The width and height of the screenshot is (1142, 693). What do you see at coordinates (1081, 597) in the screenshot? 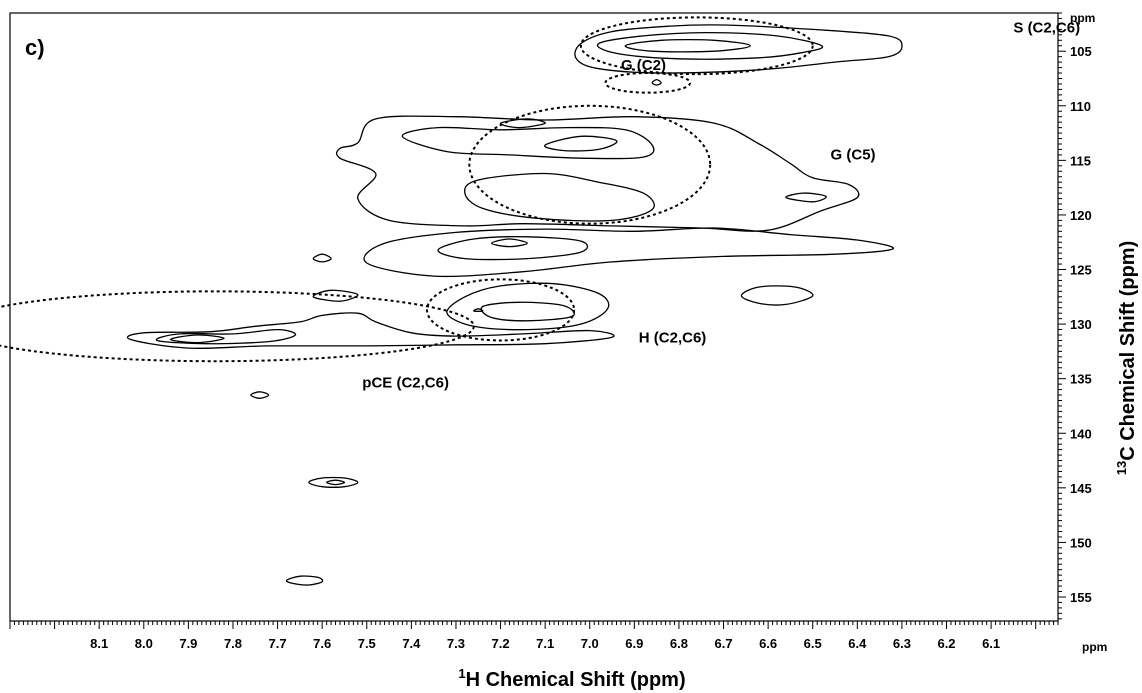
I see `y-tick-label: 155` at bounding box center [1081, 597].